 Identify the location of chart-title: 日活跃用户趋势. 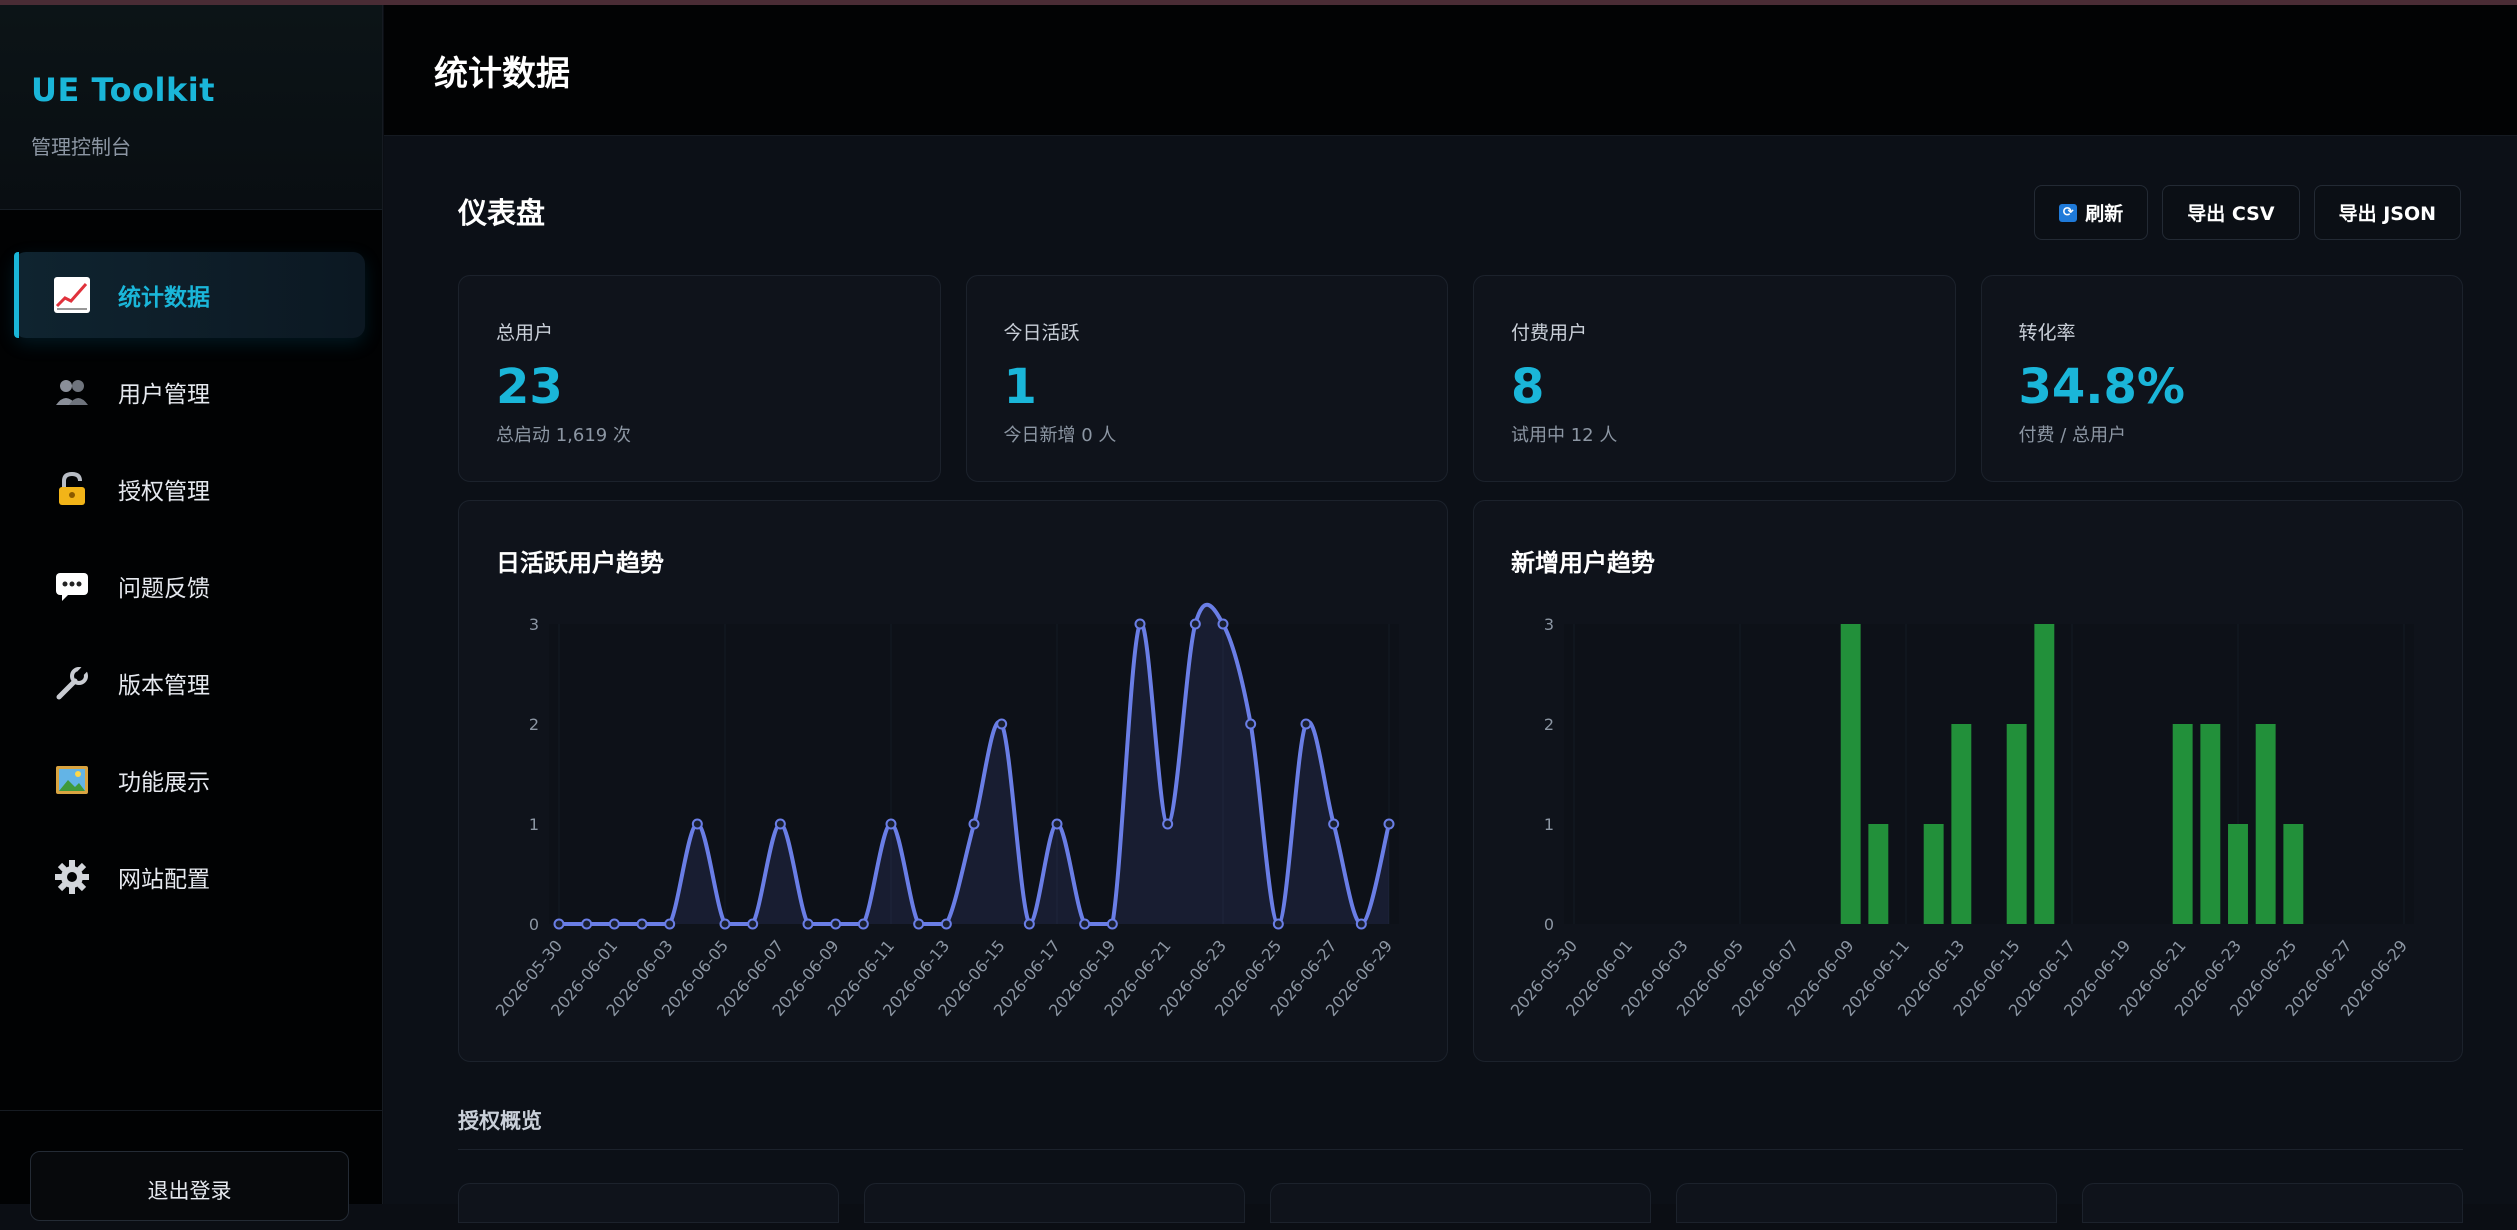
(580, 563).